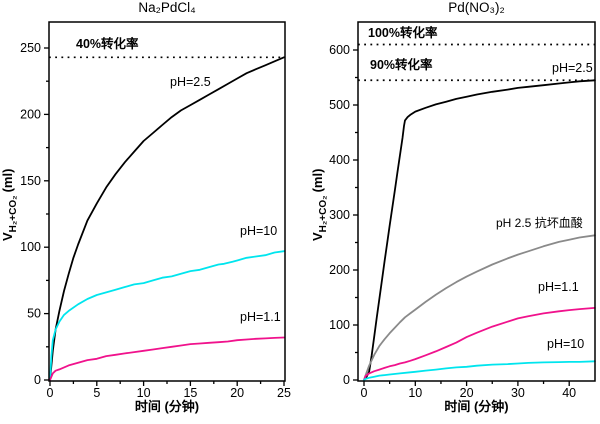  Describe the element at coordinates (167, 7) in the screenshot. I see `chart-title-left: Na₂PdCl₄` at that location.